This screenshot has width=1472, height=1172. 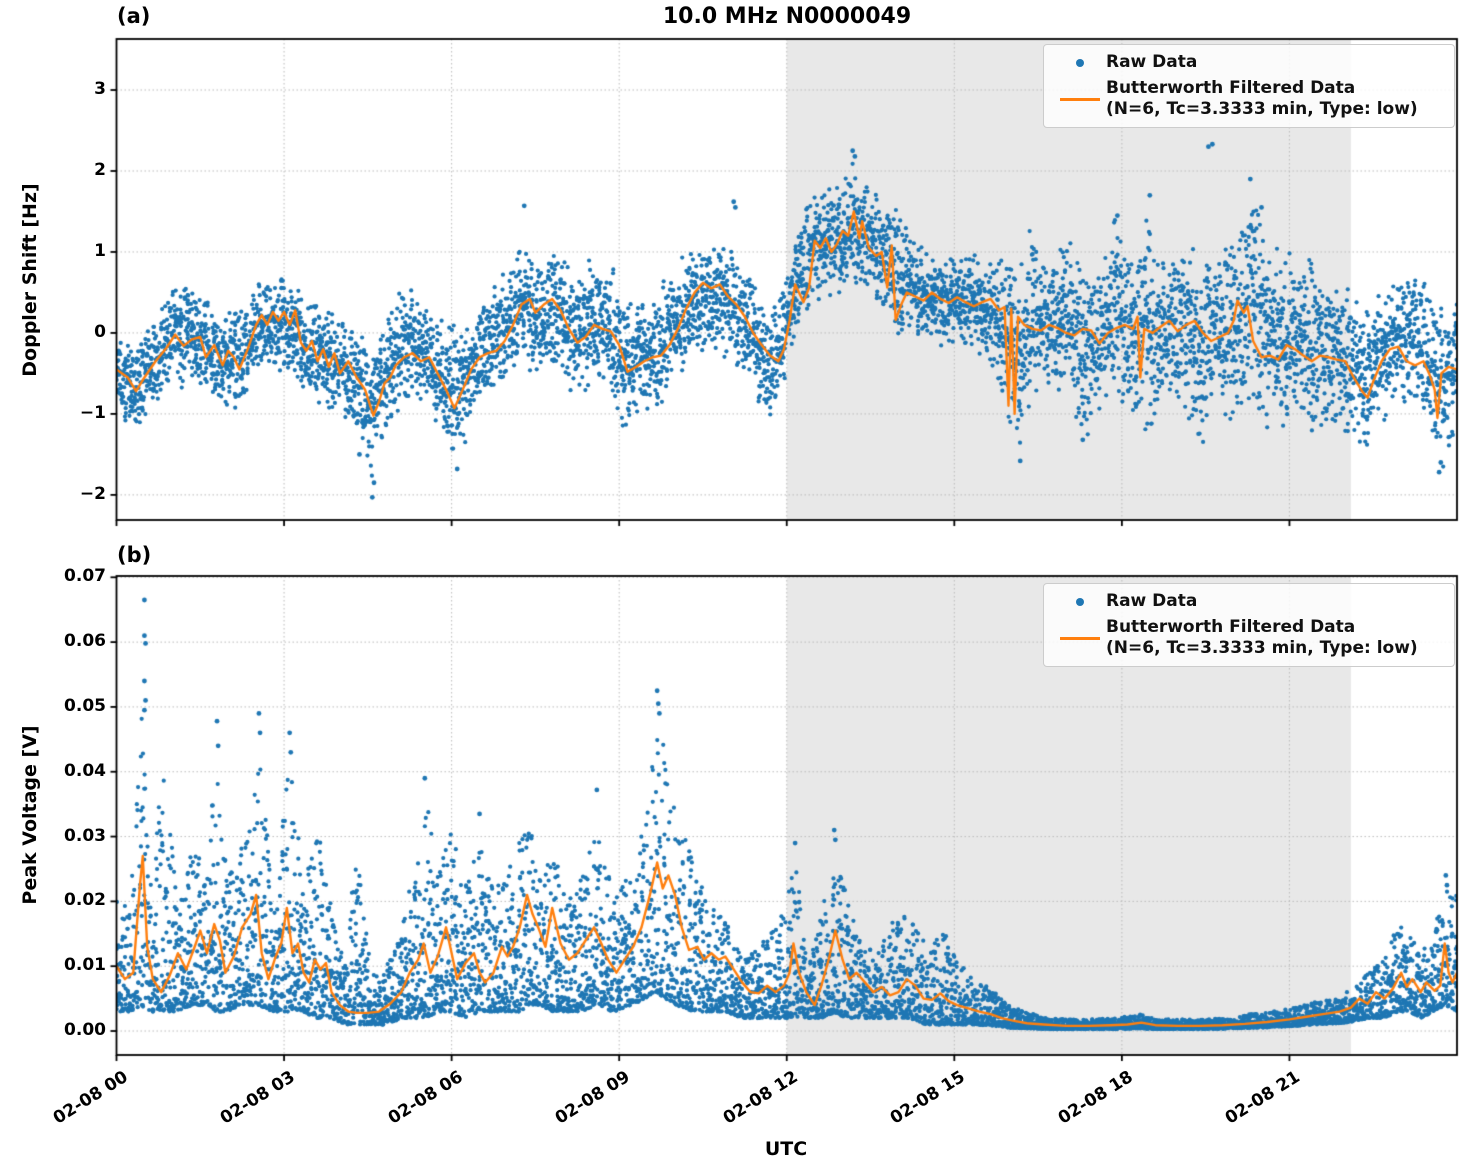 I want to click on y-tick-label: 1, so click(x=100, y=250).